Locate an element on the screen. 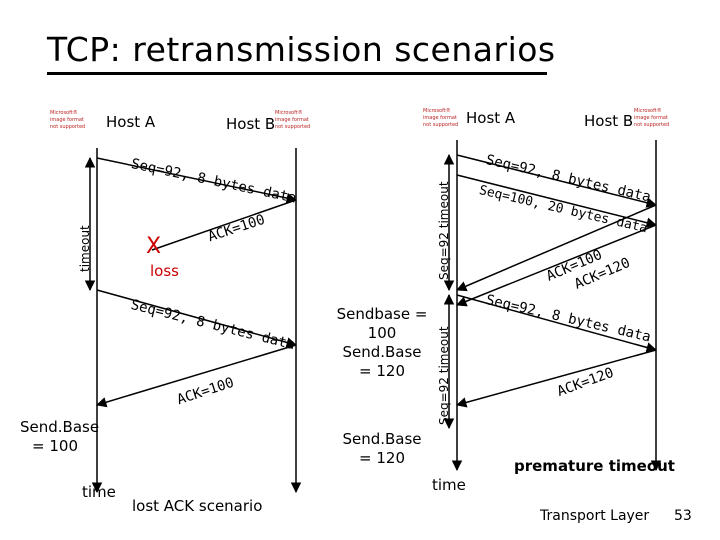  left-timeout-label: timeout is located at coordinates (85, 248).